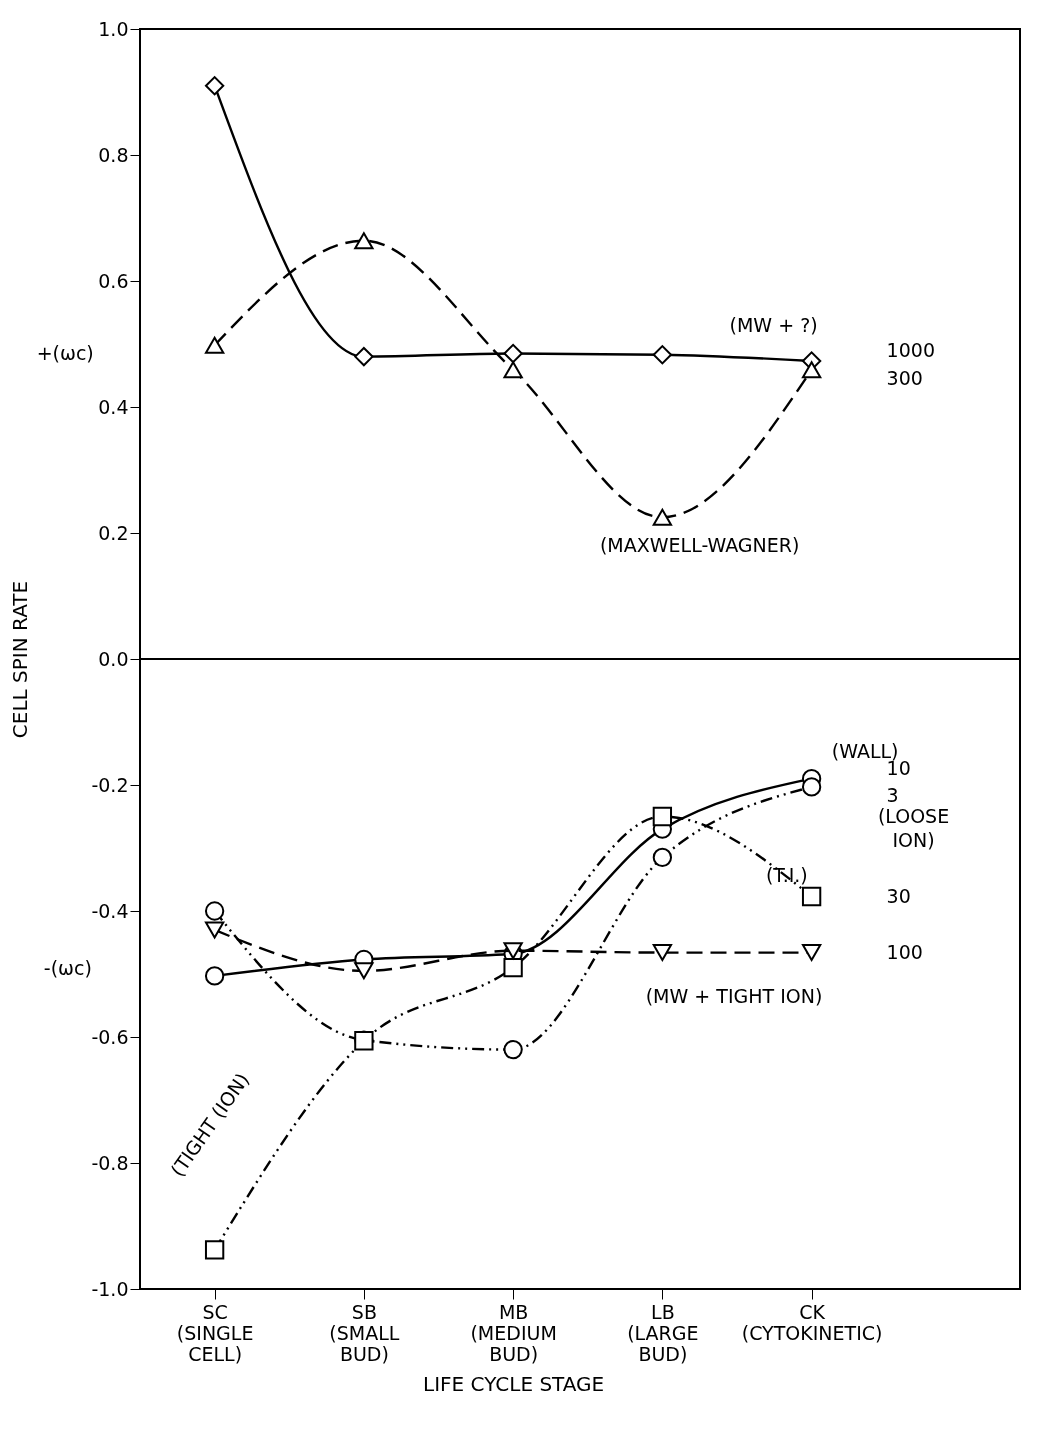 Image resolution: width=1049 pixels, height=1446 pixels. What do you see at coordinates (20, 659) in the screenshot?
I see `y-axis-title: CELL SPIN RATE` at bounding box center [20, 659].